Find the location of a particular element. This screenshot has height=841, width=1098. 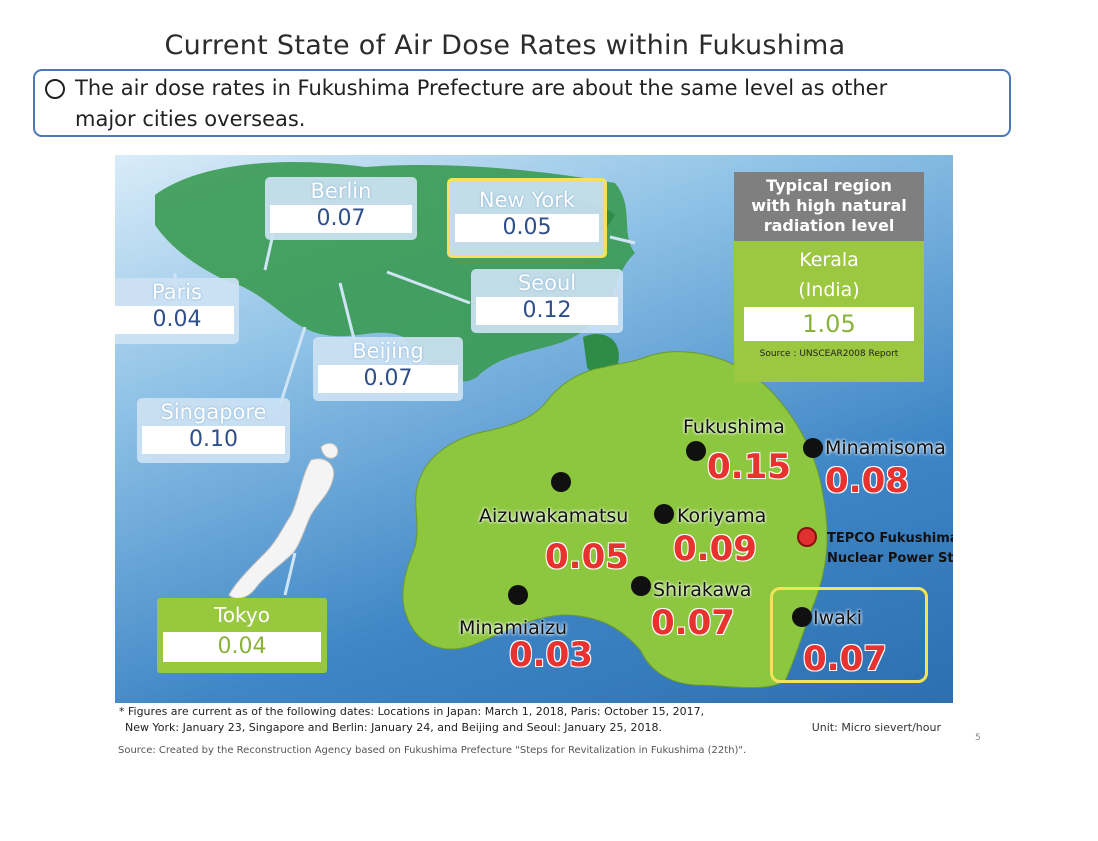

nuclear-plant-marker-icon is located at coordinates (807, 537).